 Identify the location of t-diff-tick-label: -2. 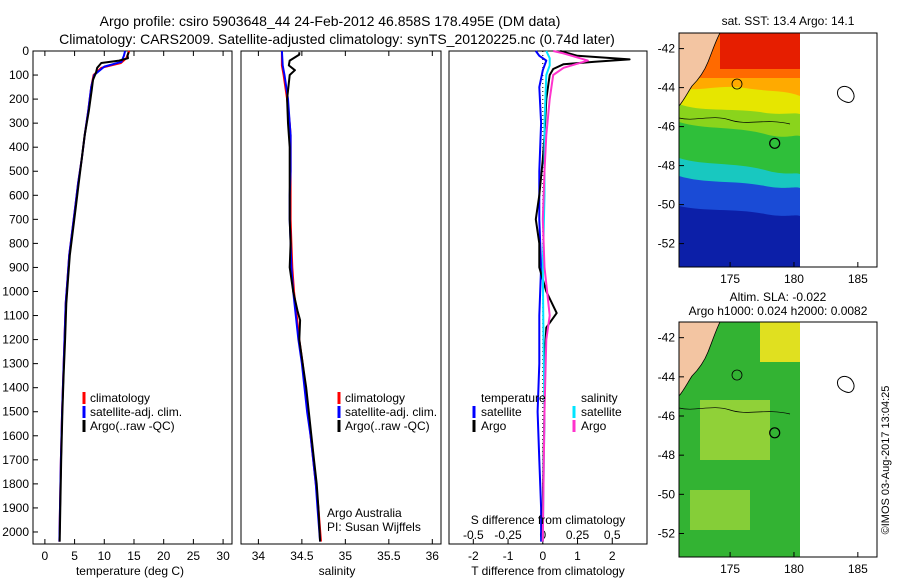
(473, 556).